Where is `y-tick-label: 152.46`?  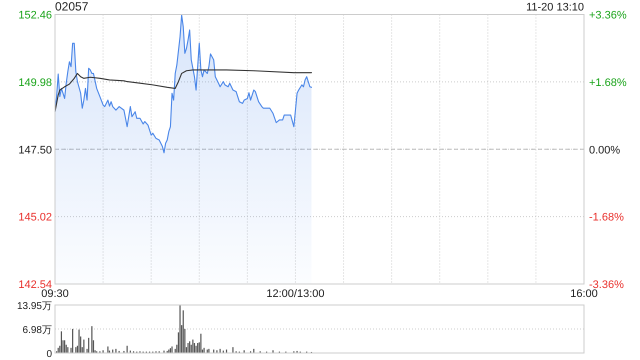 y-tick-label: 152.46 is located at coordinates (35, 16).